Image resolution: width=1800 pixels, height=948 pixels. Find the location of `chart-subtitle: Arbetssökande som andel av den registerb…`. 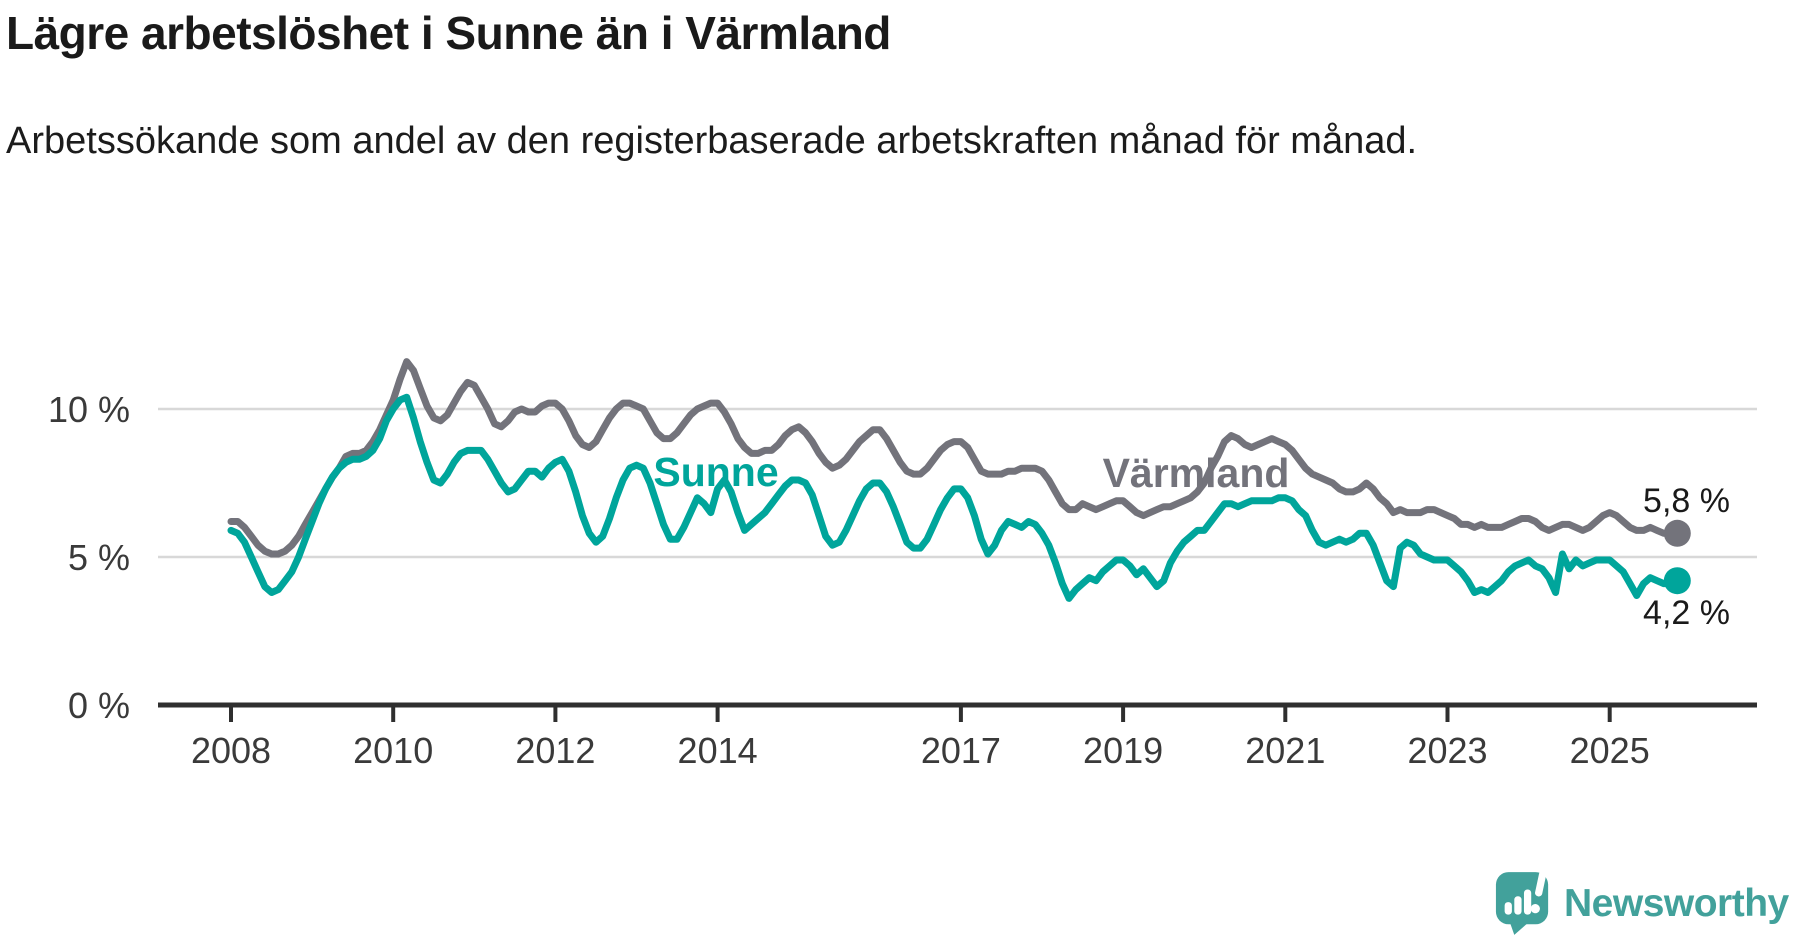

chart-subtitle: Arbetssökande som andel av den registerb… is located at coordinates (712, 141).